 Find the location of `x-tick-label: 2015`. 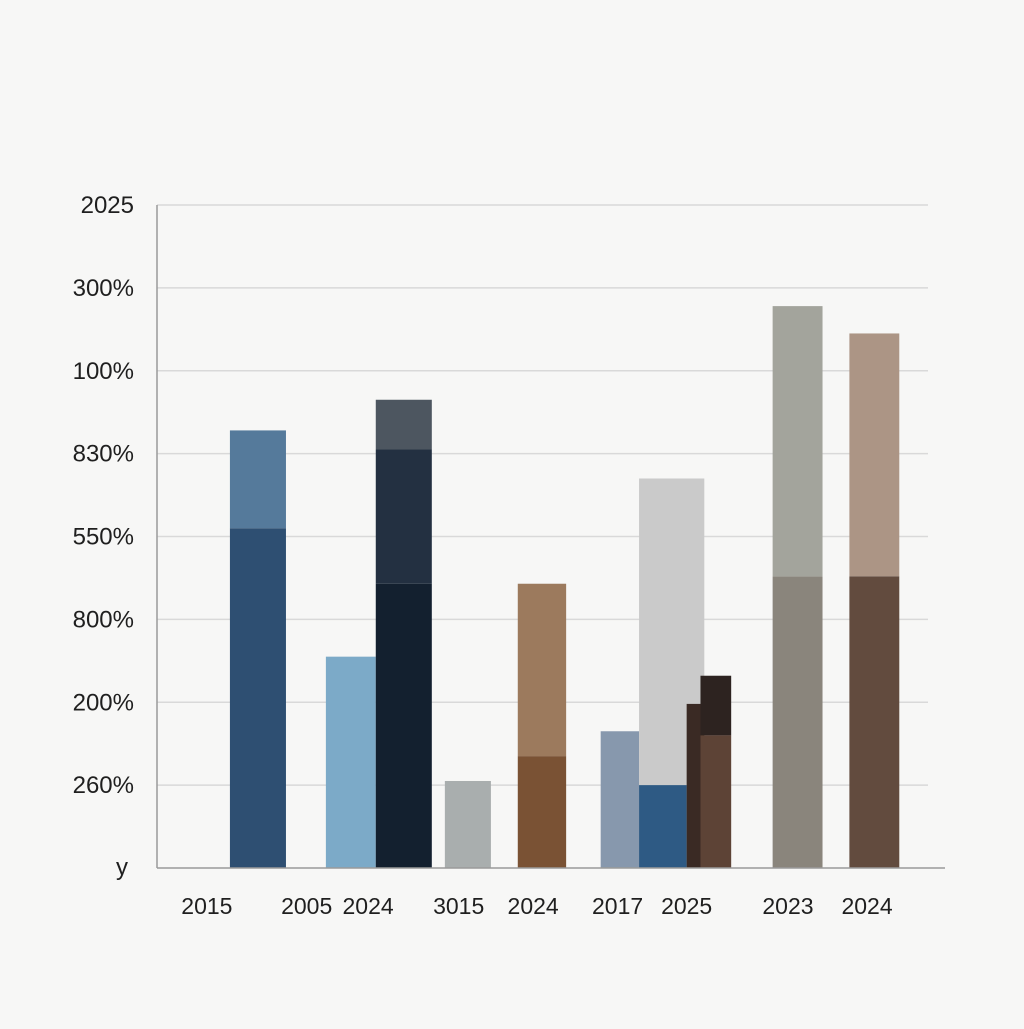

x-tick-label: 2015 is located at coordinates (206, 906).